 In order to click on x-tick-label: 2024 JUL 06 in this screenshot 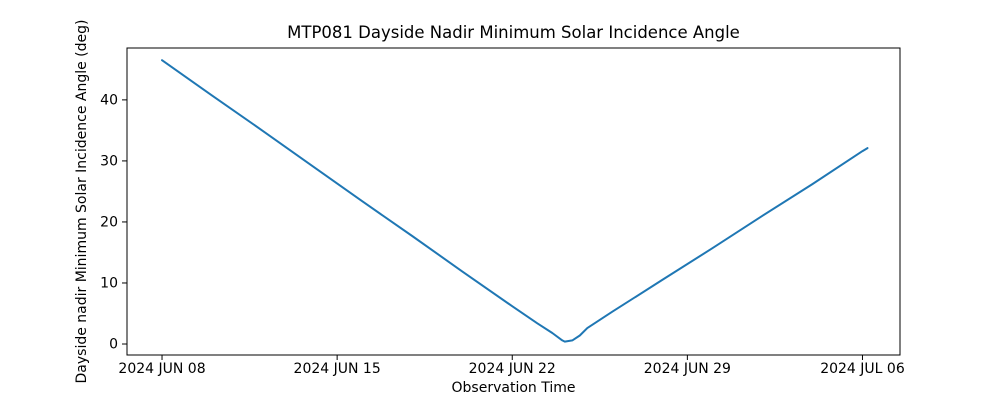, I will do `click(862, 369)`.